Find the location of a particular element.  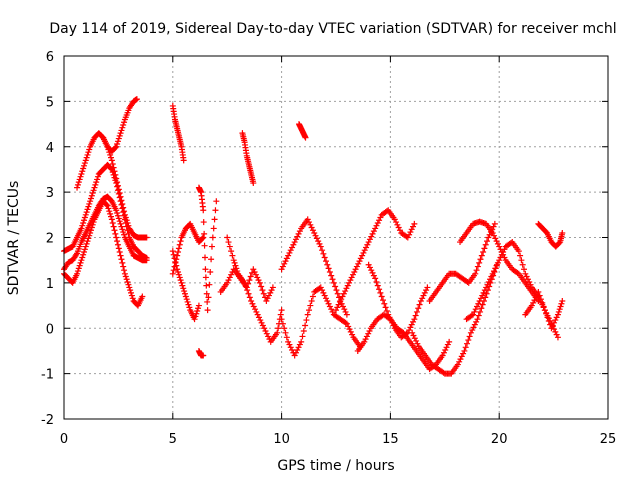

series-arc-p is located at coordinates (375, 260).